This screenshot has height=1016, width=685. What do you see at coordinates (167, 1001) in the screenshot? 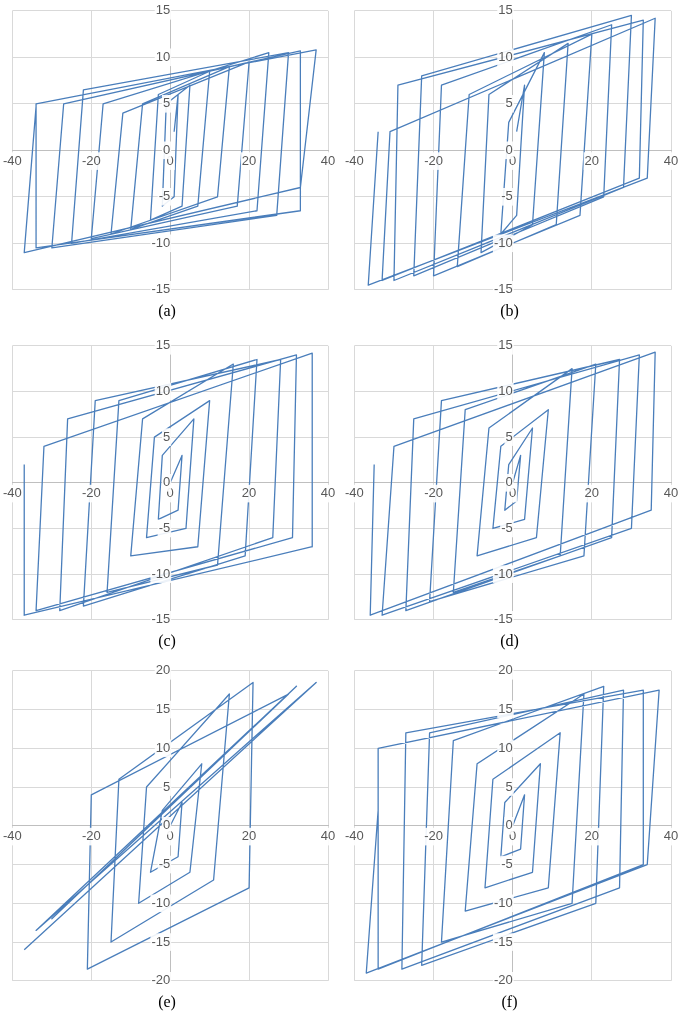
I see `text: (e)` at bounding box center [167, 1001].